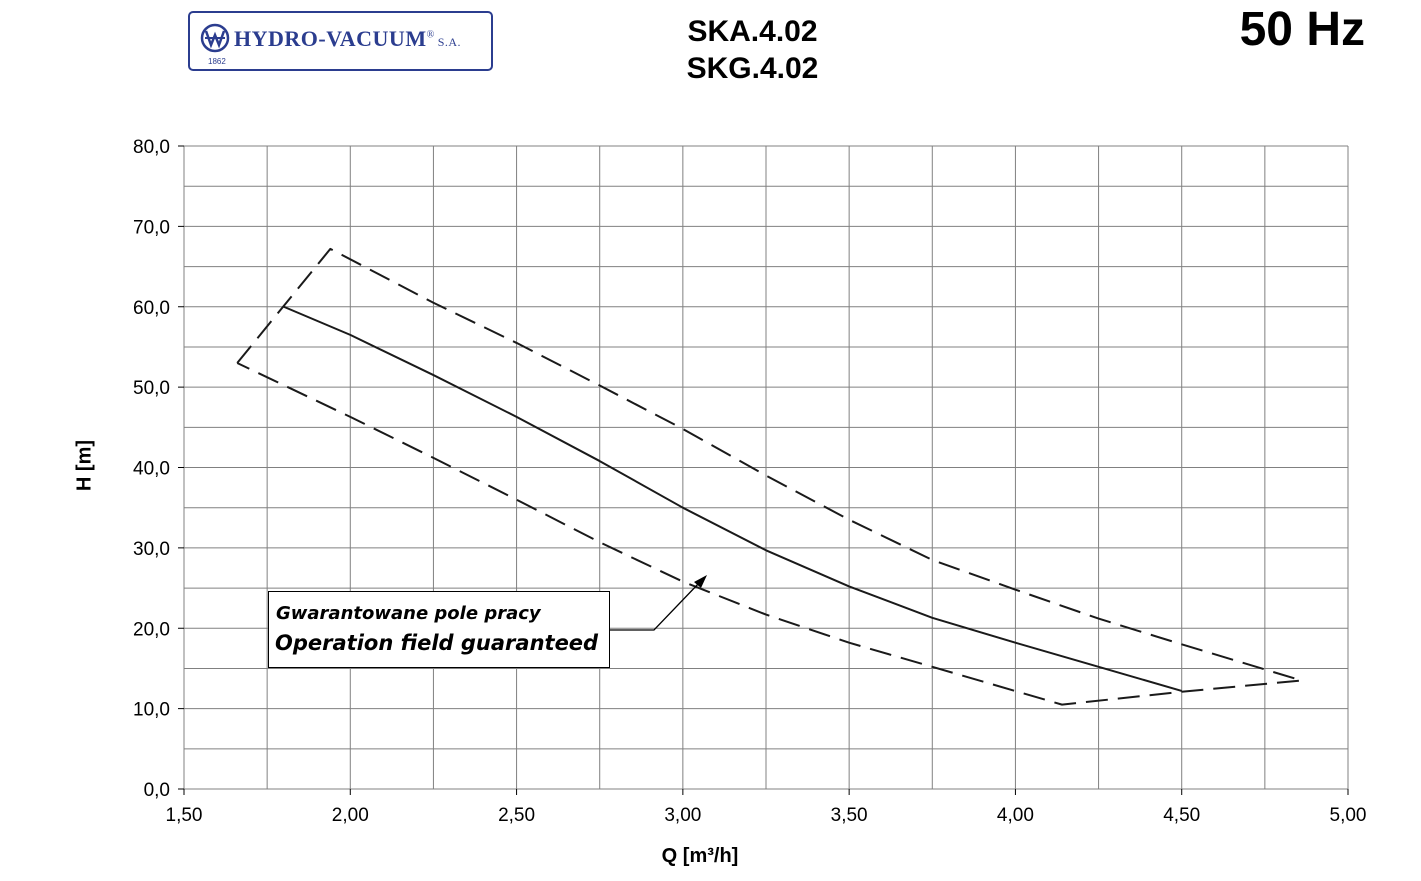  Describe the element at coordinates (658, 603) in the screenshot. I see `annotation-arrow` at that location.